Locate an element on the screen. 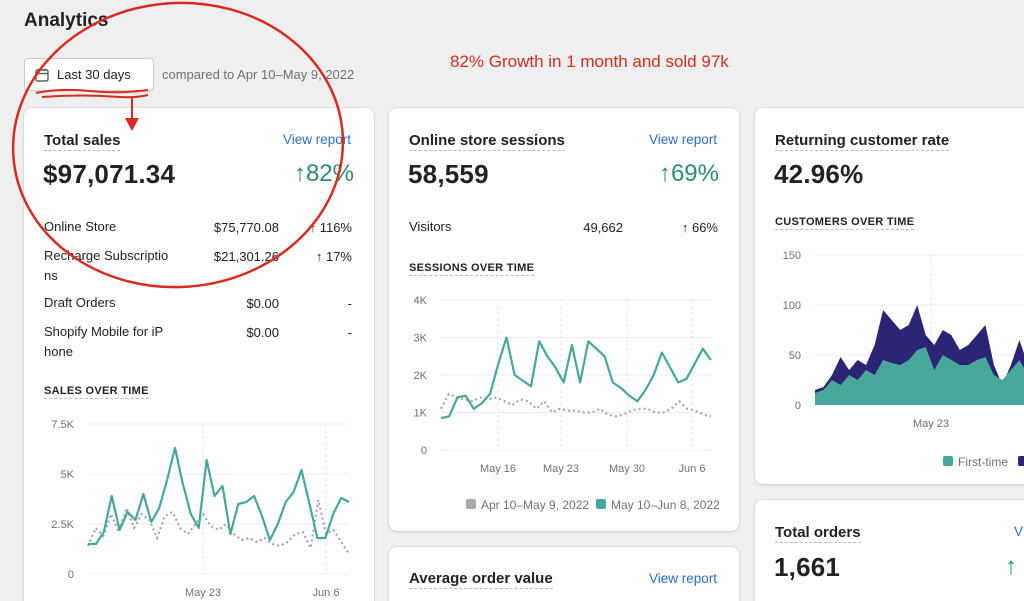  legend-swatch-first-time is located at coordinates (948, 461).